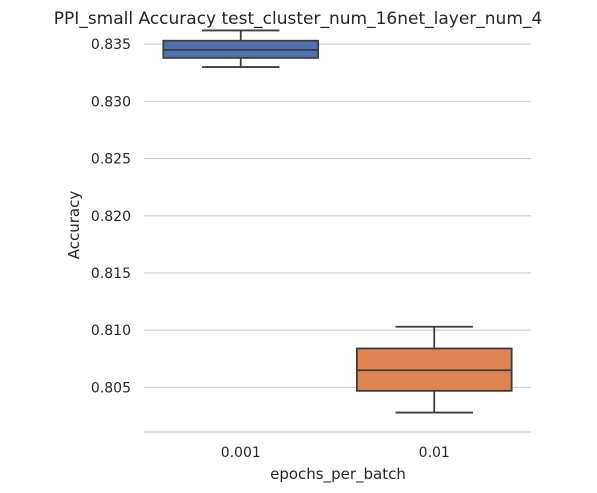 The width and height of the screenshot is (597, 493). What do you see at coordinates (74, 225) in the screenshot?
I see `y-axis-label: Accuracy` at bounding box center [74, 225].